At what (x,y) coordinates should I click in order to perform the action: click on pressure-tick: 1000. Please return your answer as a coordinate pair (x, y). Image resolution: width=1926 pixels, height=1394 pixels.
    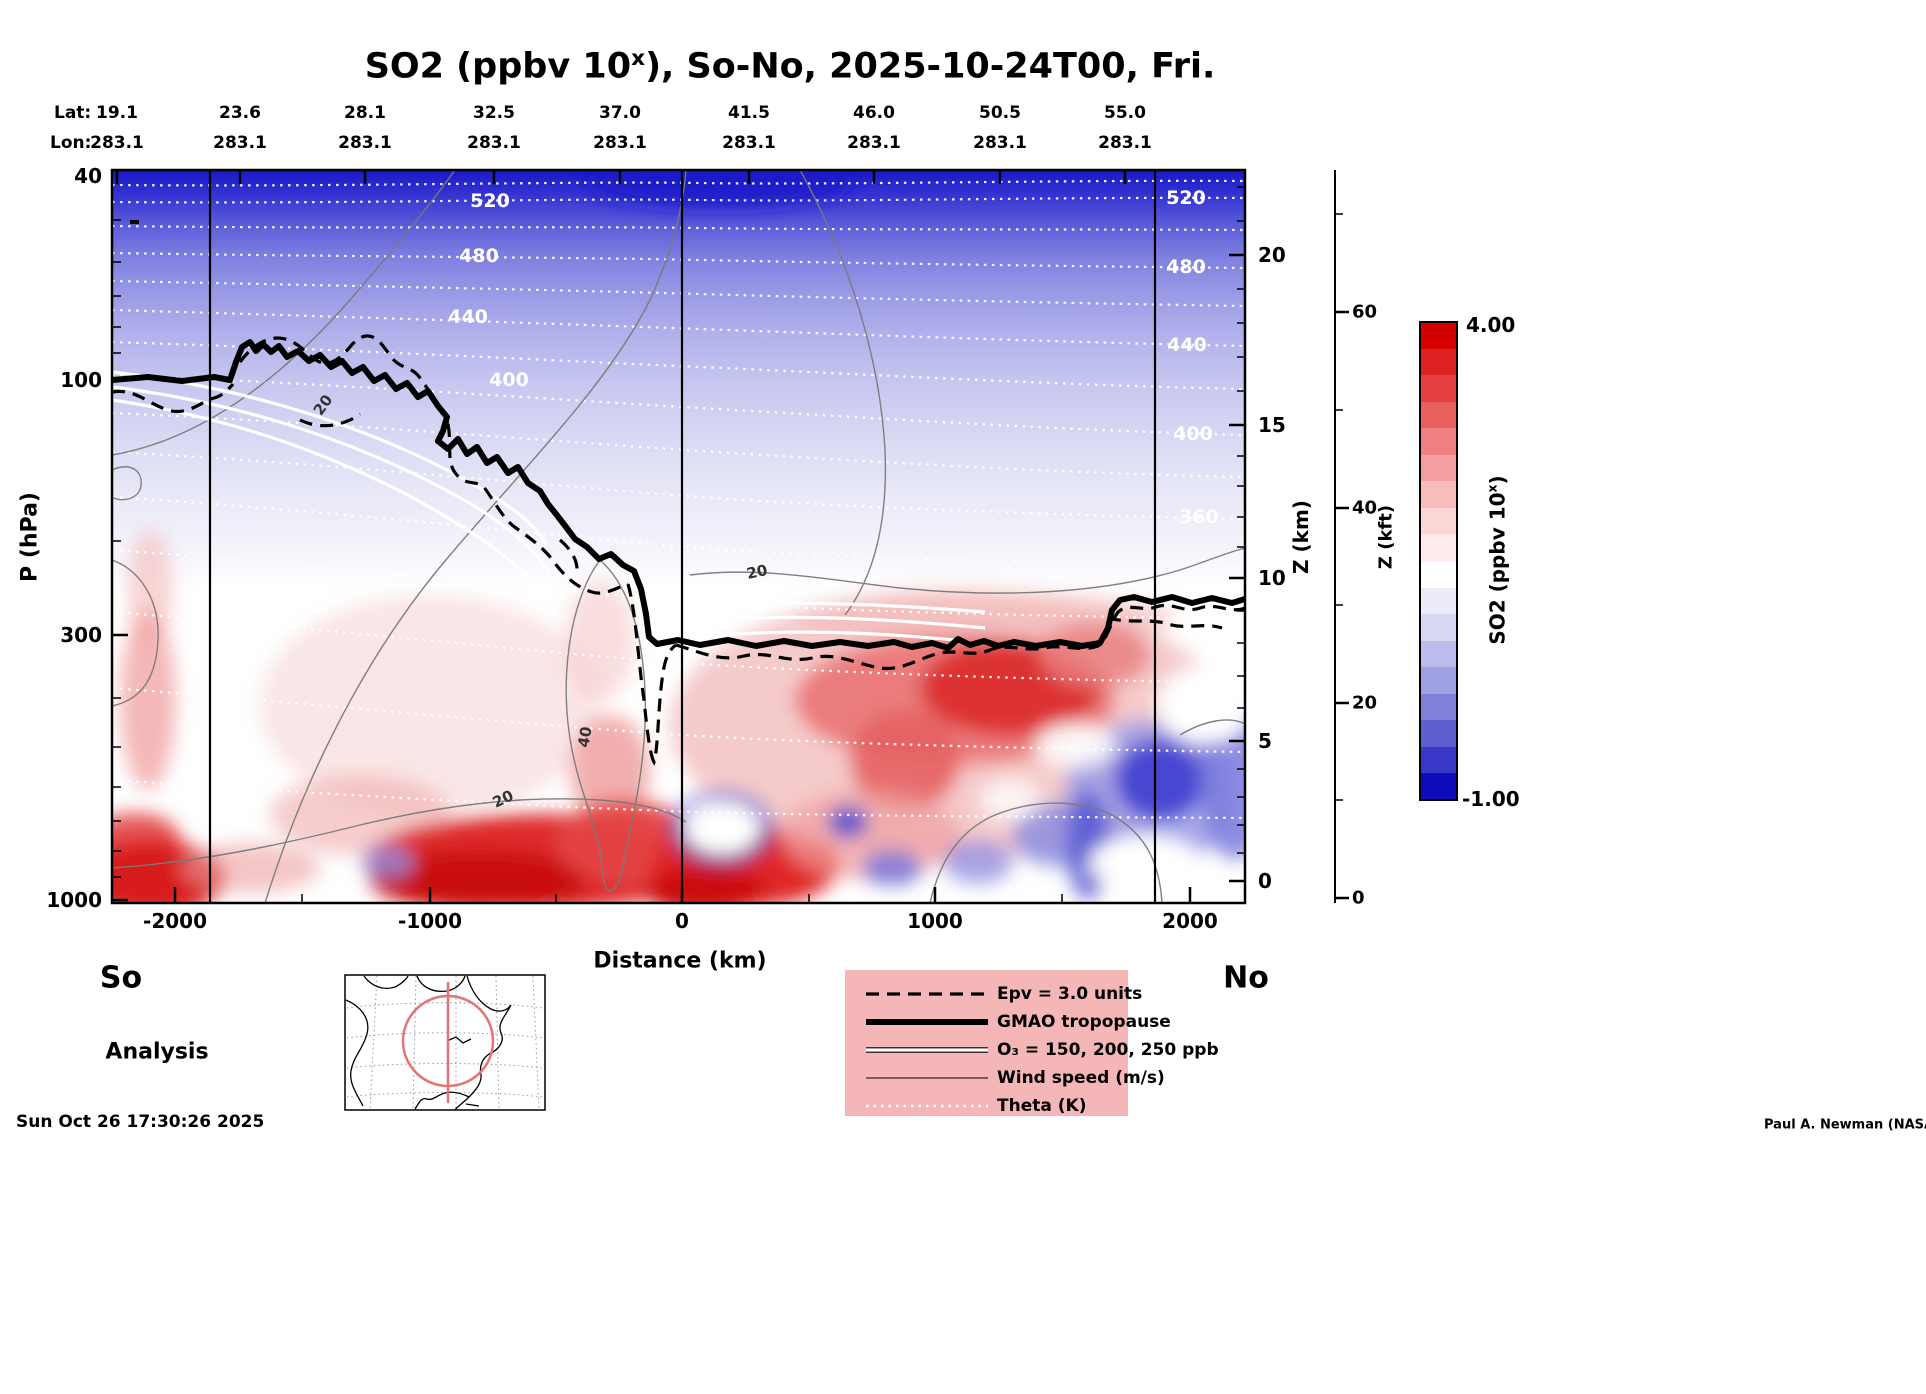
    Looking at the image, I should click on (74, 900).